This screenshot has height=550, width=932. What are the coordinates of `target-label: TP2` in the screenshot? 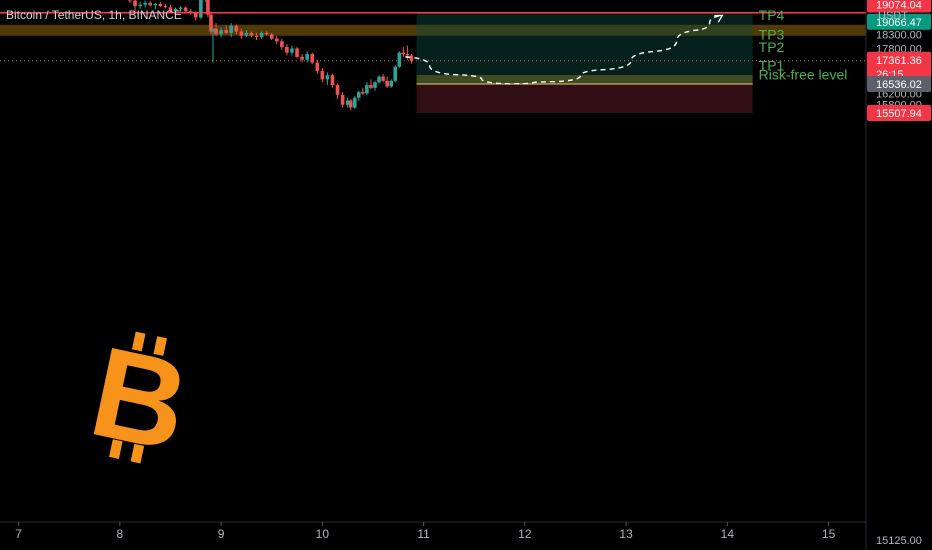 It's located at (772, 47).